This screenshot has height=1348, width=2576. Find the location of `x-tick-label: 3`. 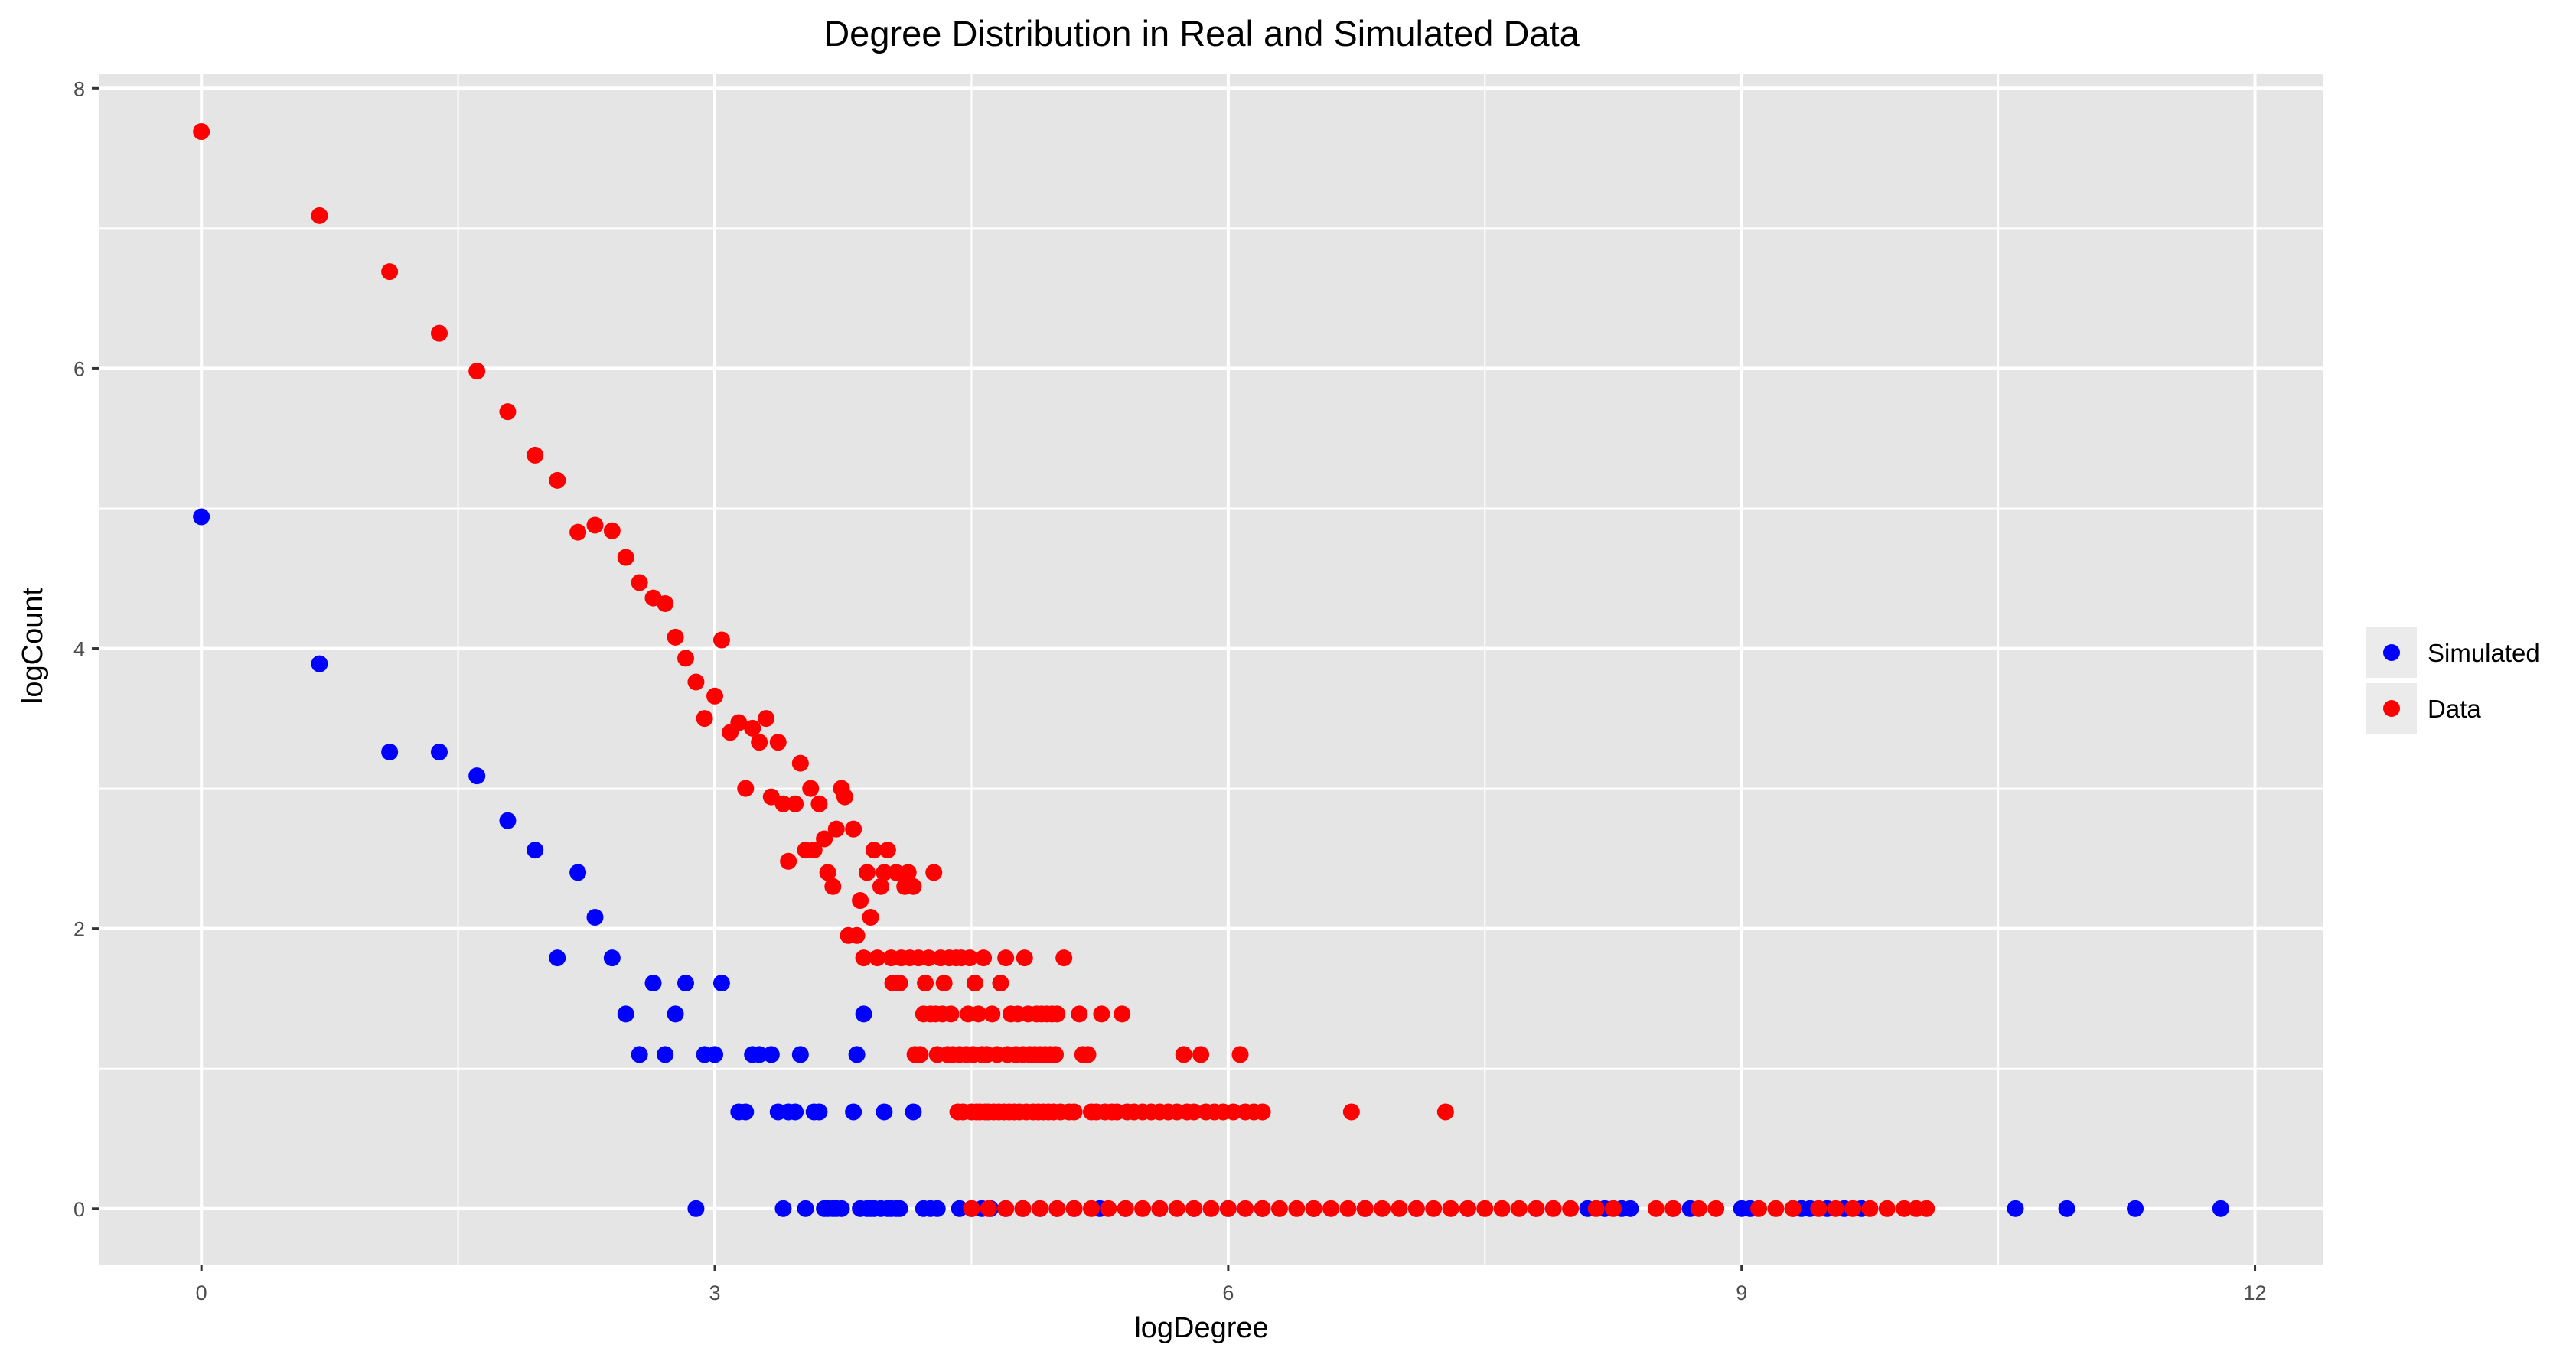

x-tick-label: 3 is located at coordinates (715, 1292).